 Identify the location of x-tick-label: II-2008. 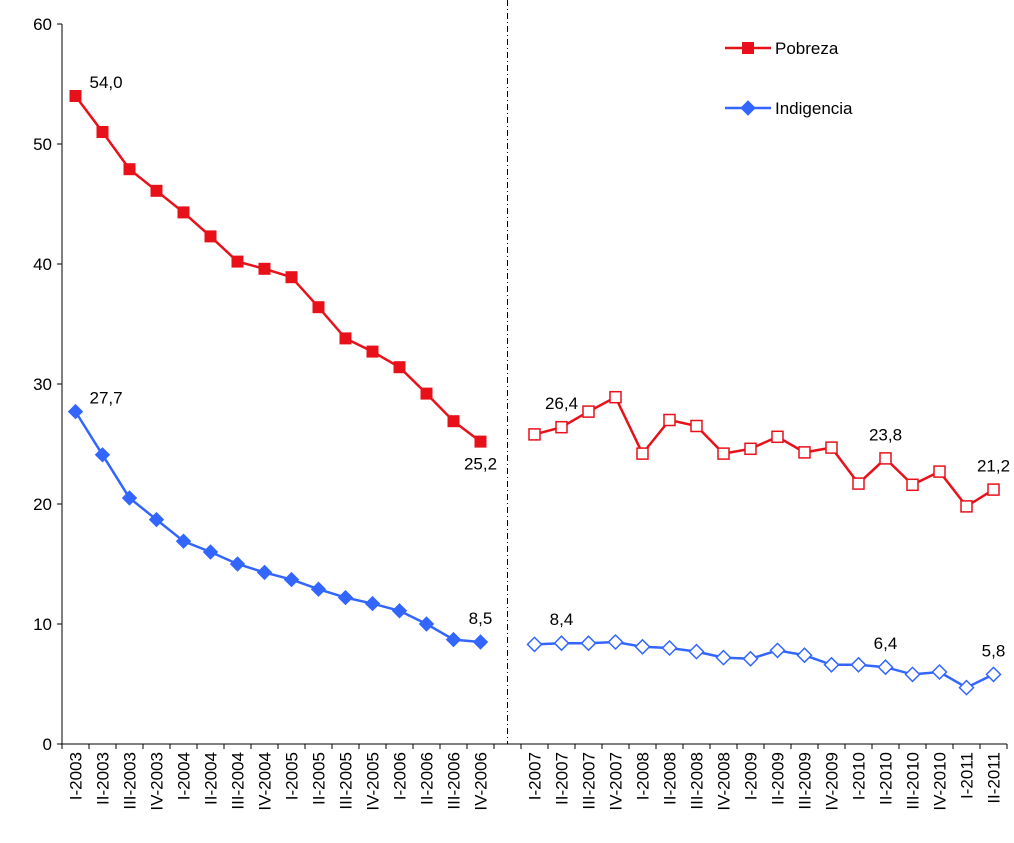
(670, 778).